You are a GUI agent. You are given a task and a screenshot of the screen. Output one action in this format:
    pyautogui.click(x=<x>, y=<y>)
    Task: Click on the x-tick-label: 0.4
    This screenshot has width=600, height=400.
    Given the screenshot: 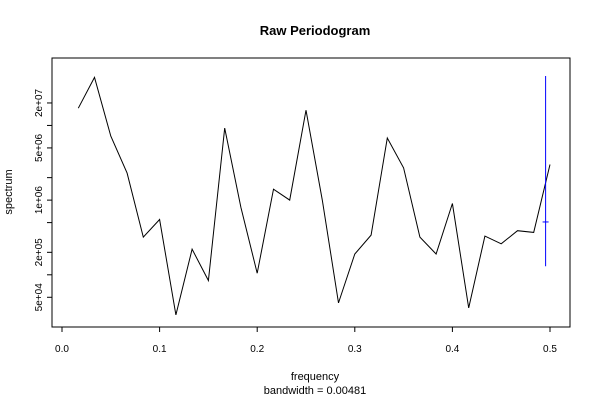 What is the action you would take?
    pyautogui.click(x=452, y=349)
    